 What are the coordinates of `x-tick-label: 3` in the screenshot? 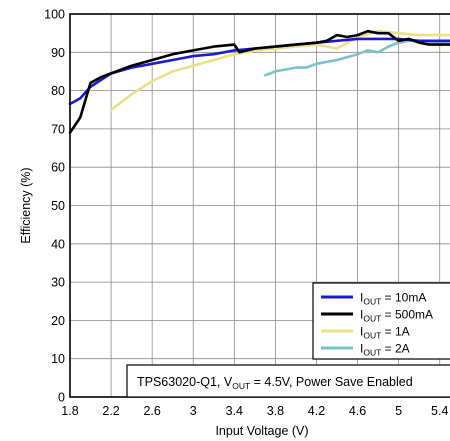 It's located at (193, 411).